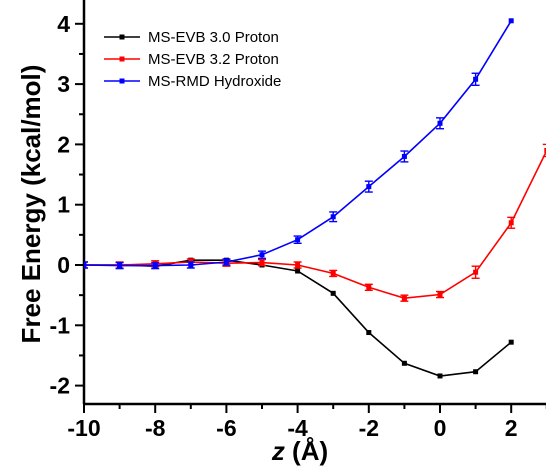 This screenshot has width=546, height=475. What do you see at coordinates (226, 428) in the screenshot?
I see `x-tick-label: -6` at bounding box center [226, 428].